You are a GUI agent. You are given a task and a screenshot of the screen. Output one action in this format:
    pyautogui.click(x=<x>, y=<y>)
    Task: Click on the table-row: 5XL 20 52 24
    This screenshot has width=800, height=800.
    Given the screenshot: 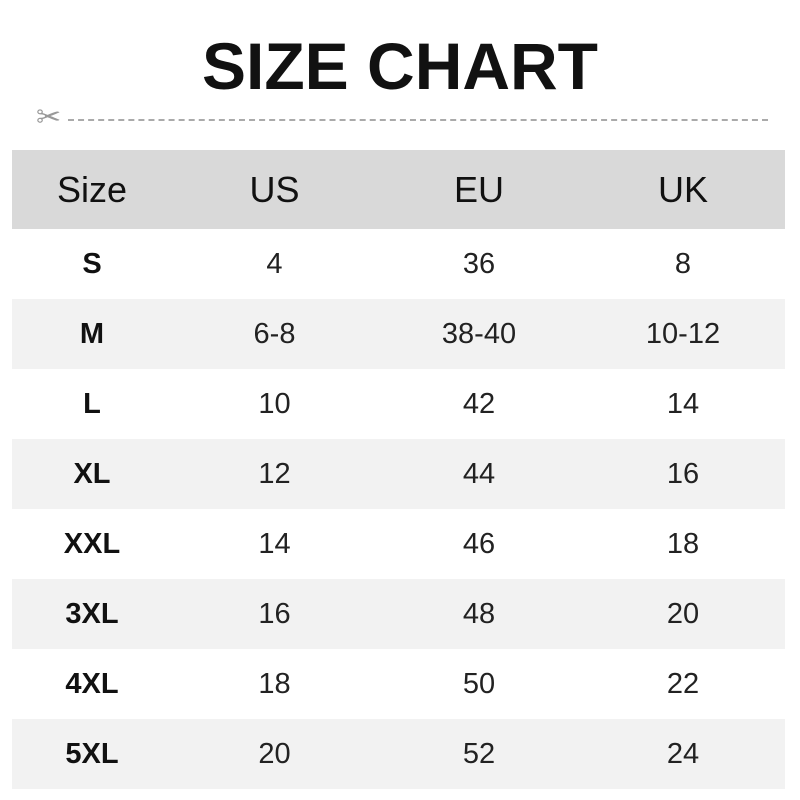 What is the action you would take?
    pyautogui.click(x=398, y=754)
    